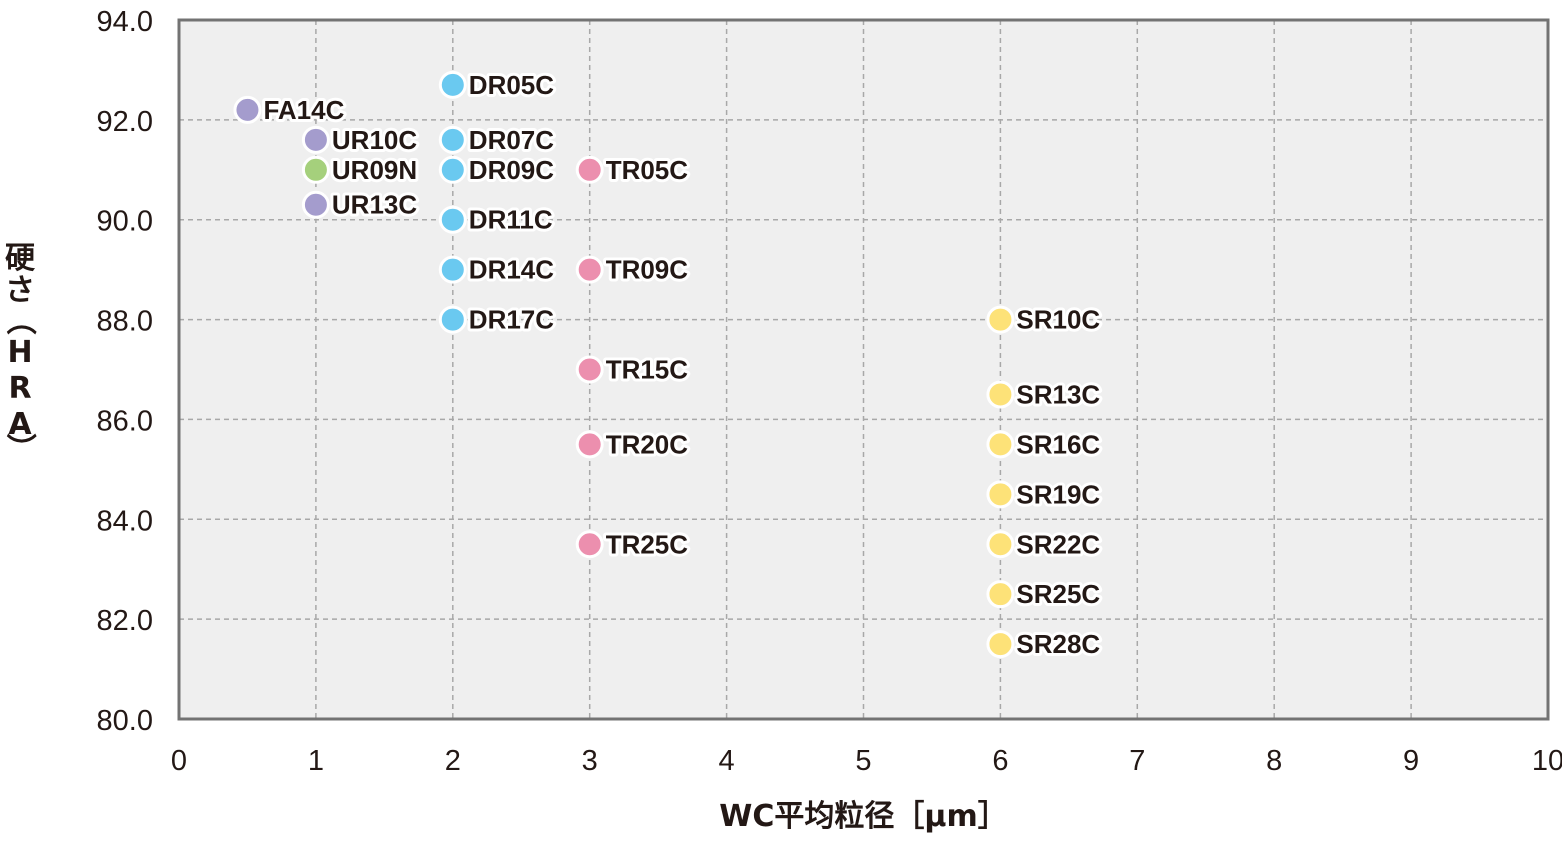 The height and width of the screenshot is (852, 1562). I want to click on y-axis-title-char: さ, so click(20, 290).